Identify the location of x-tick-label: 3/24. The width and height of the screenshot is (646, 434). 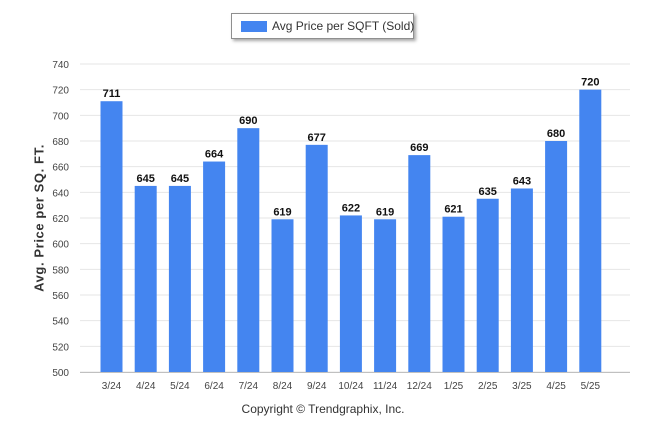
(112, 386).